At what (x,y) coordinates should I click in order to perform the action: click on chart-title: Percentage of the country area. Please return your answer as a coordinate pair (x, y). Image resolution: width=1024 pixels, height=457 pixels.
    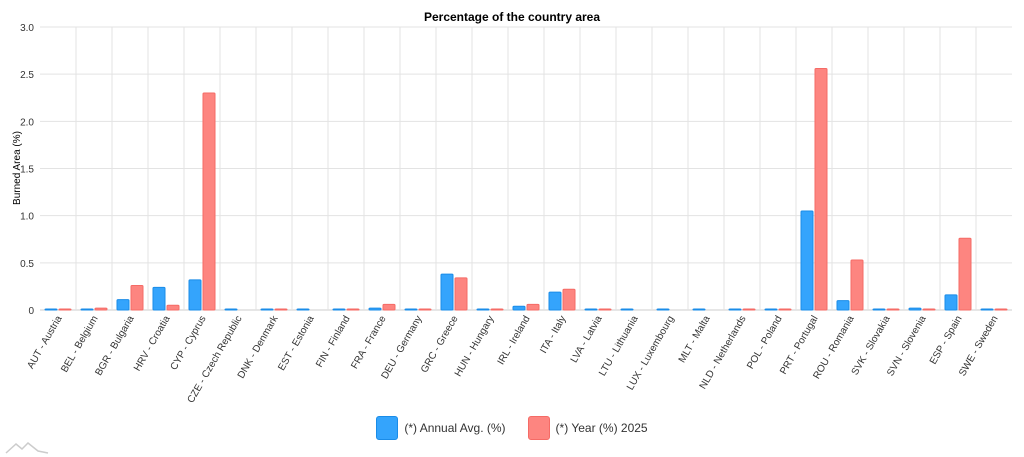
    Looking at the image, I should click on (512, 17).